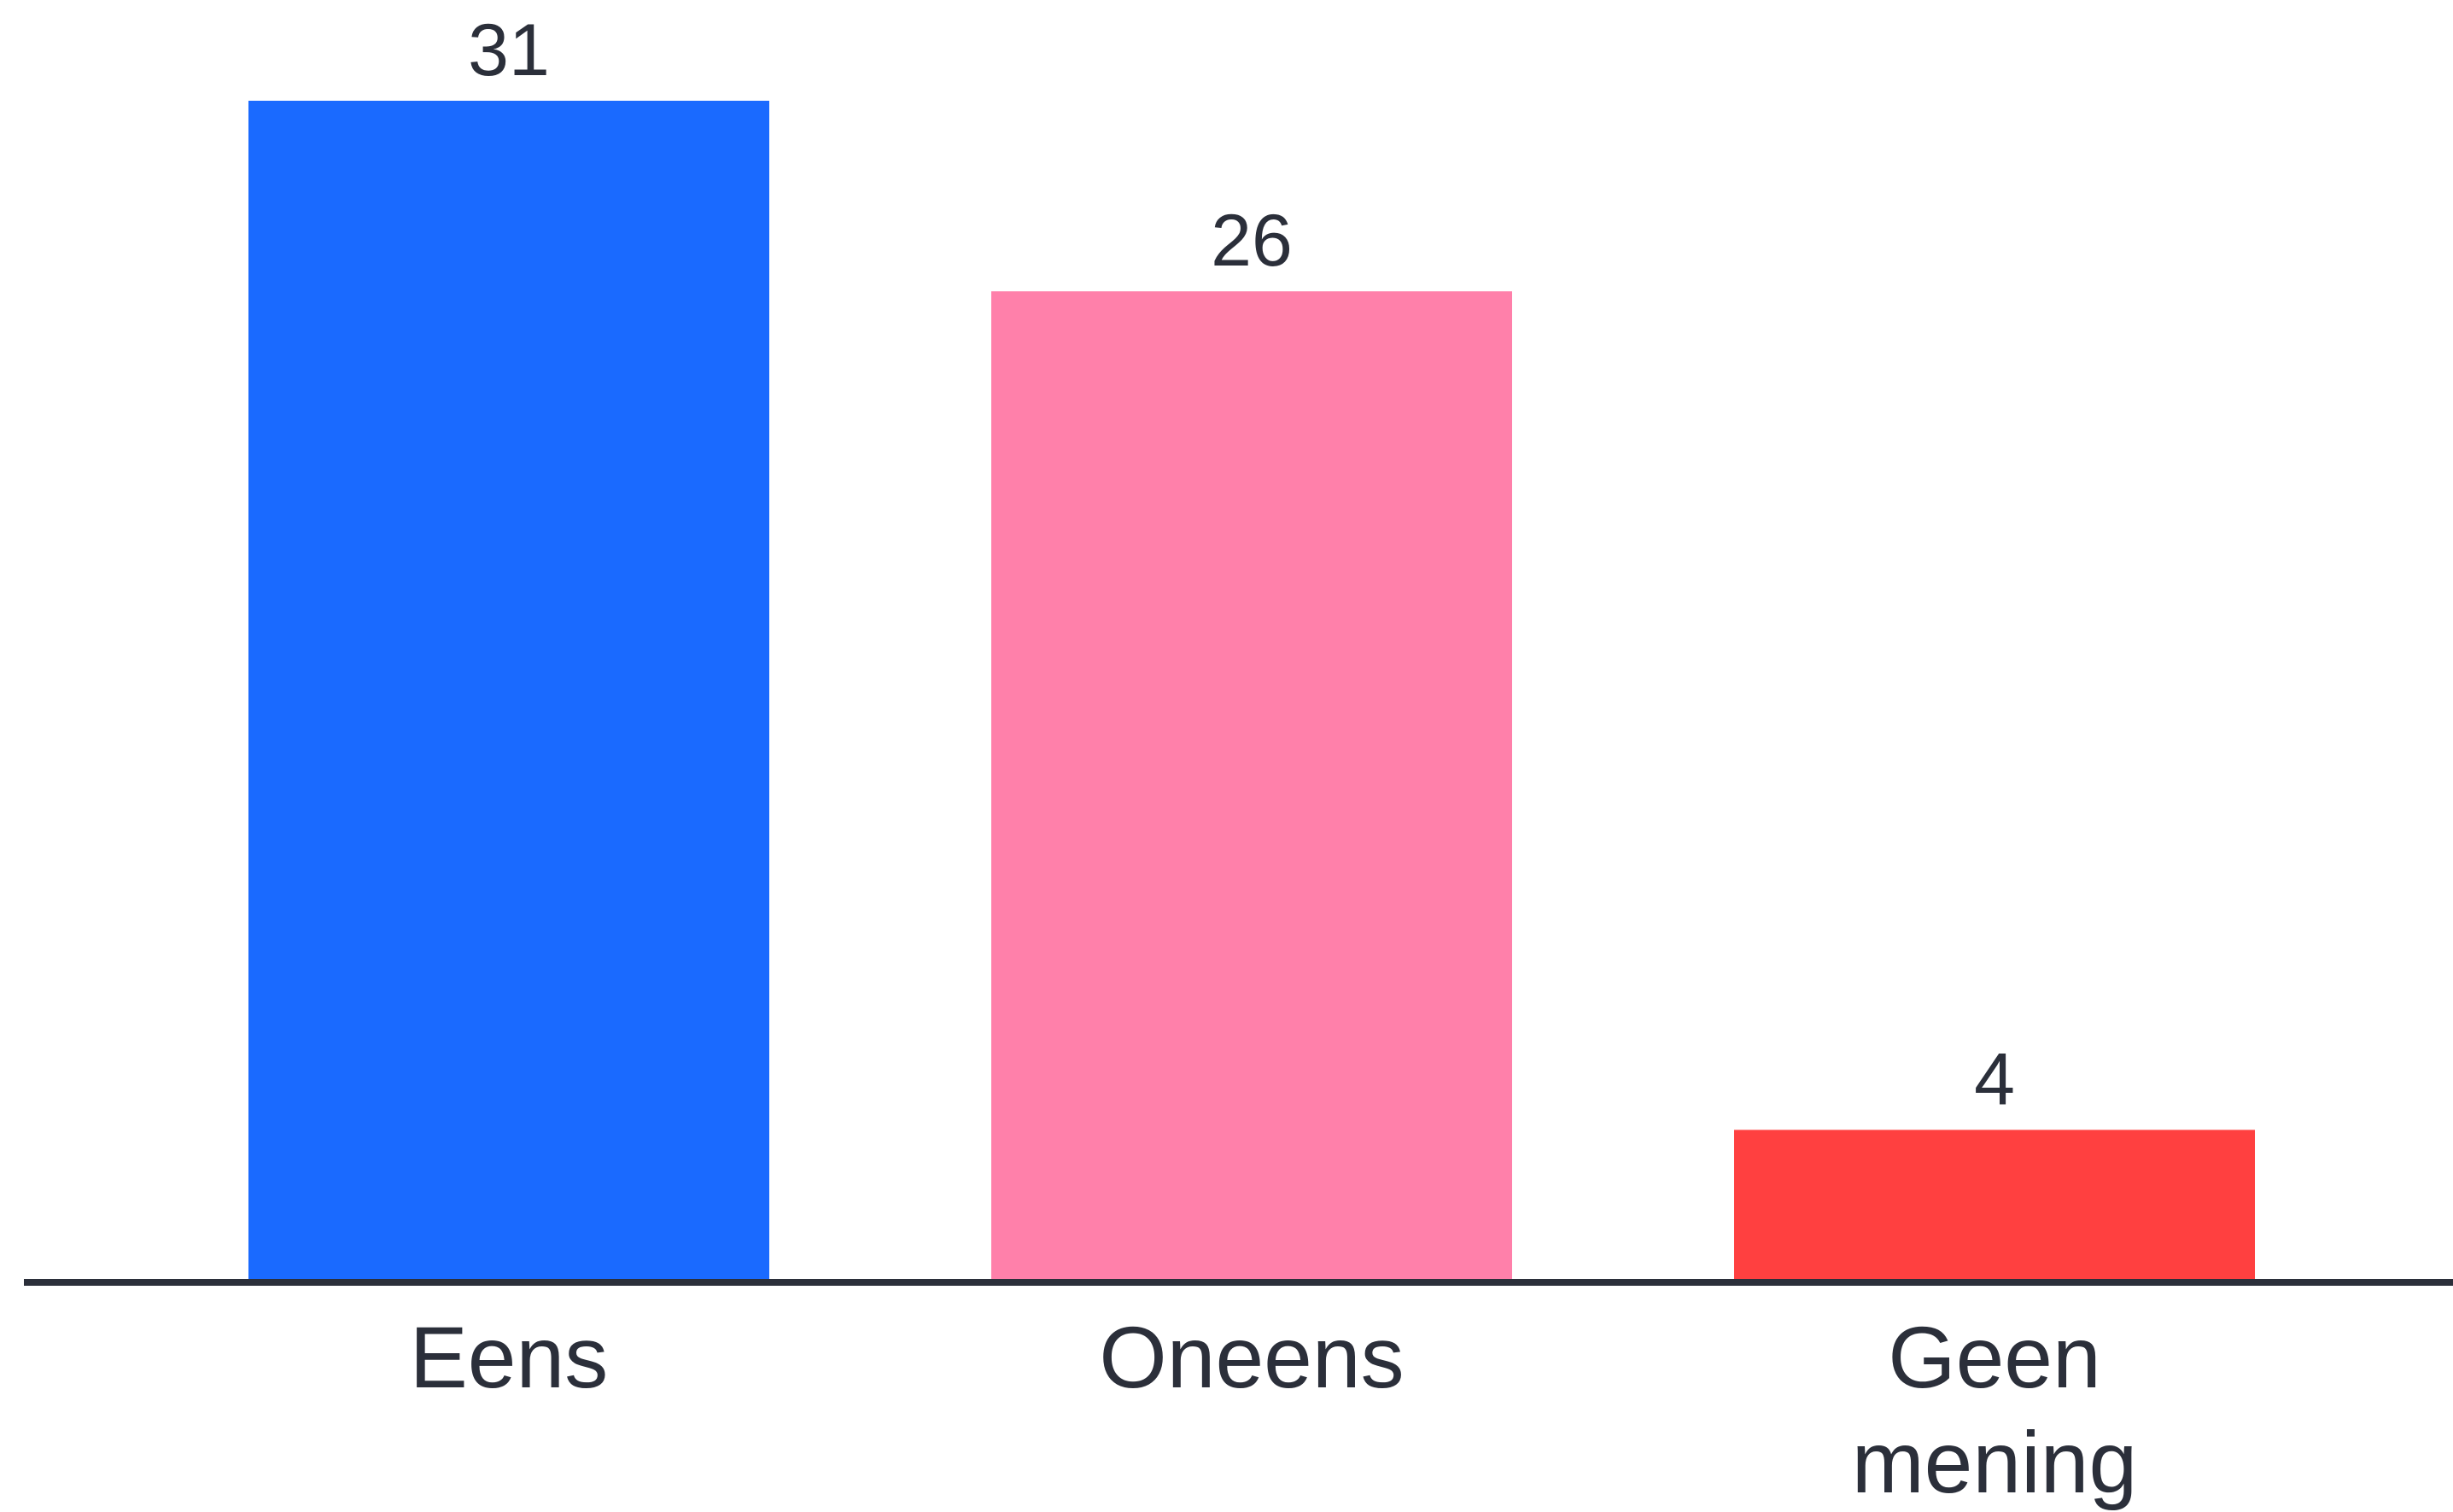 This screenshot has width=2453, height=1512. What do you see at coordinates (1995, 1462) in the screenshot?
I see `category-label-2-line-1: mening` at bounding box center [1995, 1462].